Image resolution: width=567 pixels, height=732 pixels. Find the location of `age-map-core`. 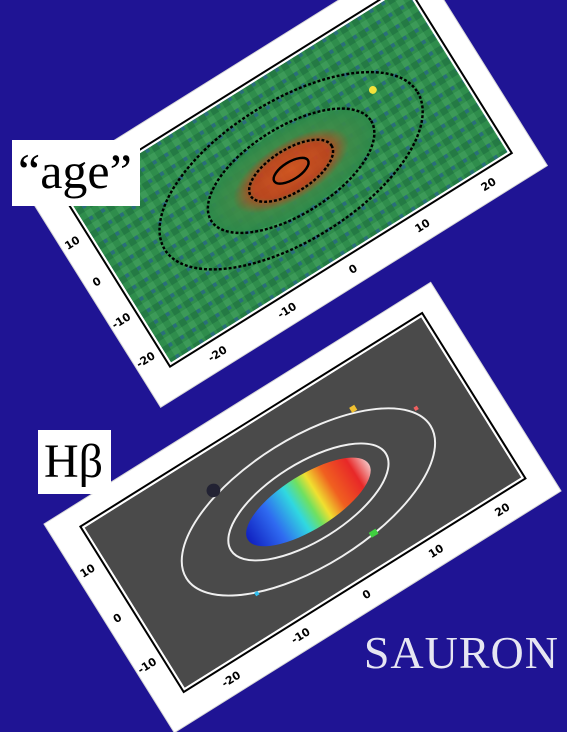

age-map-core is located at coordinates (291, 170).